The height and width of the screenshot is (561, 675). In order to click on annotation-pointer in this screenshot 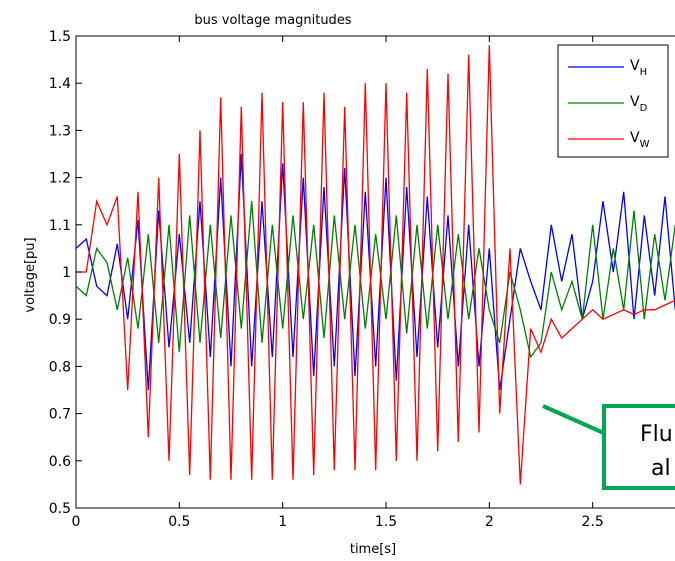, I will do `click(574, 420)`.